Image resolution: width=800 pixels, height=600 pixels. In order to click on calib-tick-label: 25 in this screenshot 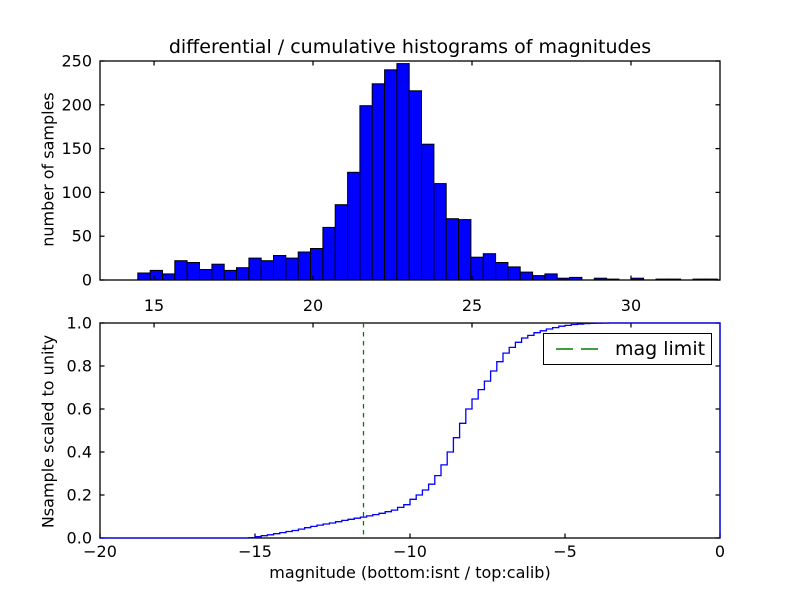, I will do `click(472, 305)`.